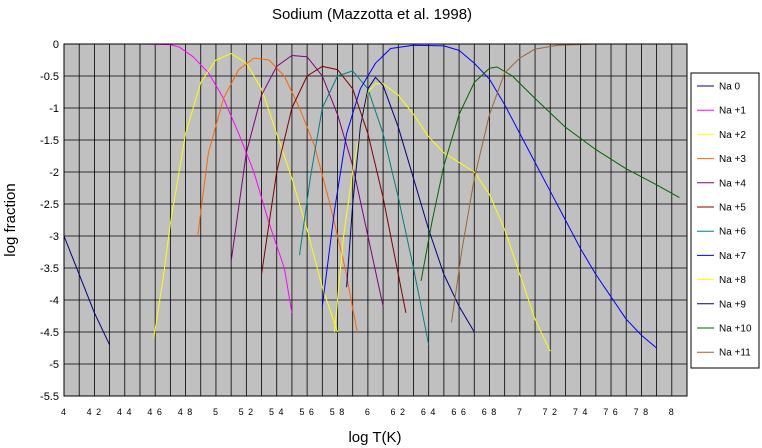 The image size is (762, 448). Describe the element at coordinates (732, 208) in the screenshot. I see `legend-label: Na +5` at that location.